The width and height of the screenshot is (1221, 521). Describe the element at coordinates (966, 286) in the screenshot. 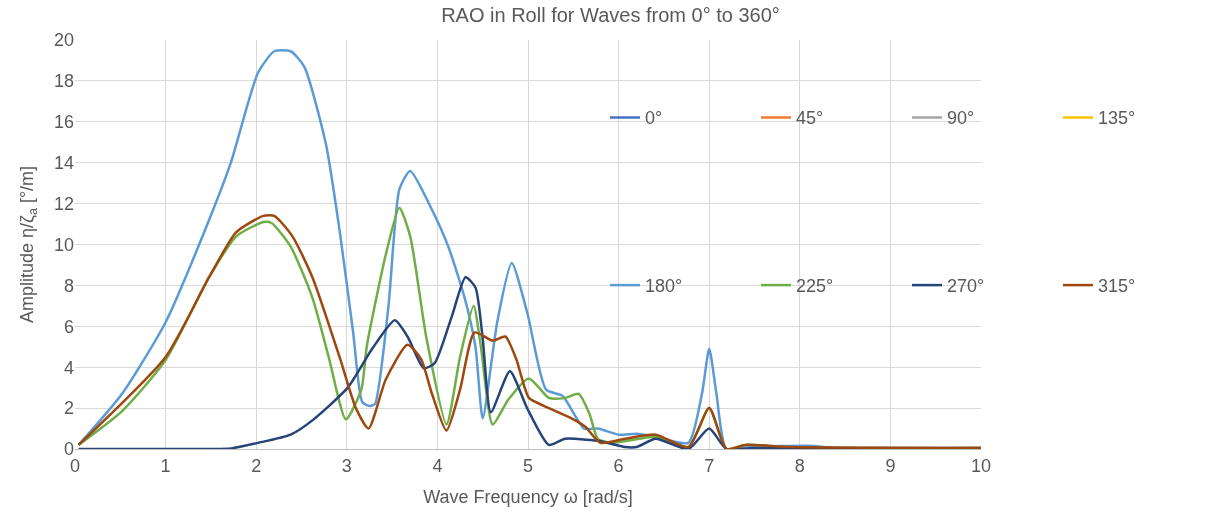

I see `legend-label: 270°` at that location.